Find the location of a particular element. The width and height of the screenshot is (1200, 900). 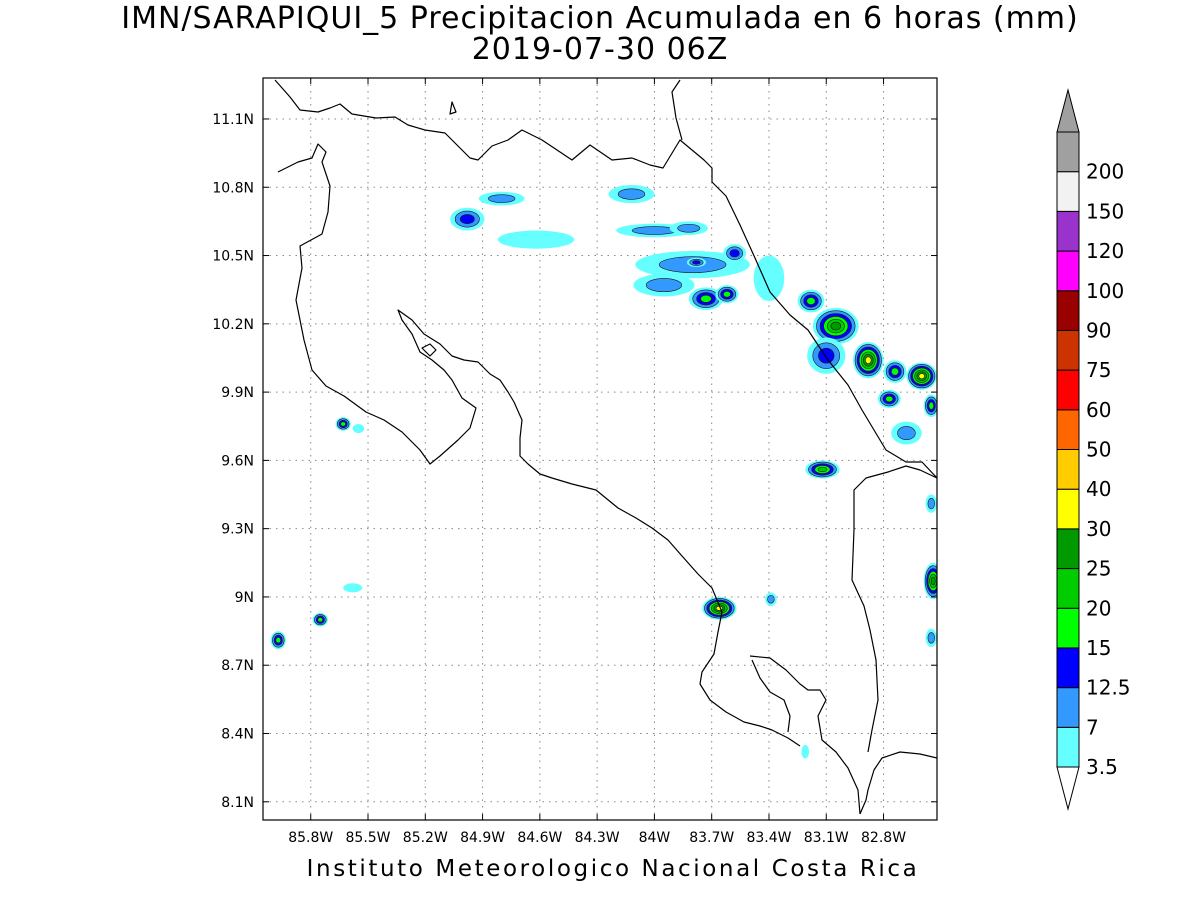

lon-tick-label: 84.6W is located at coordinates (539, 838).